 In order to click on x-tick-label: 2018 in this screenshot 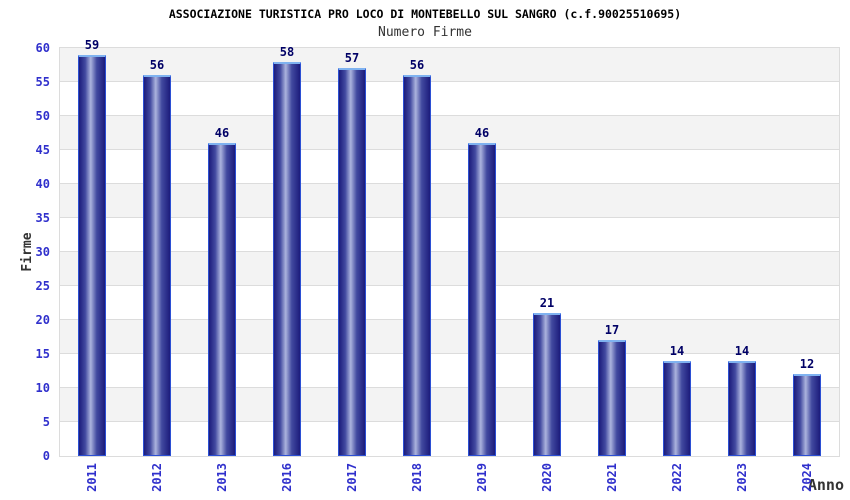, I will do `click(417, 477)`.